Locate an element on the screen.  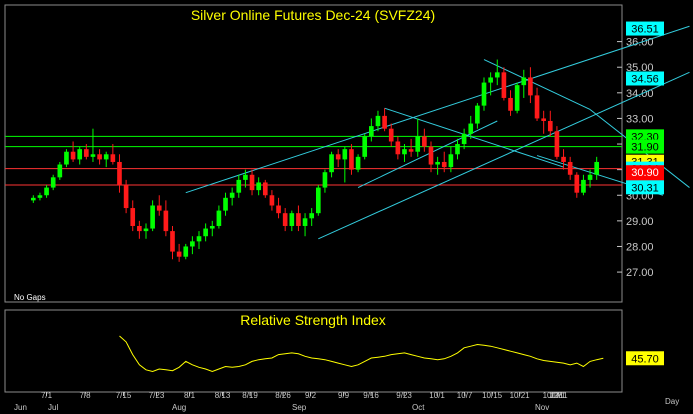
price-label-text: 36.51 is located at coordinates (645, 30).